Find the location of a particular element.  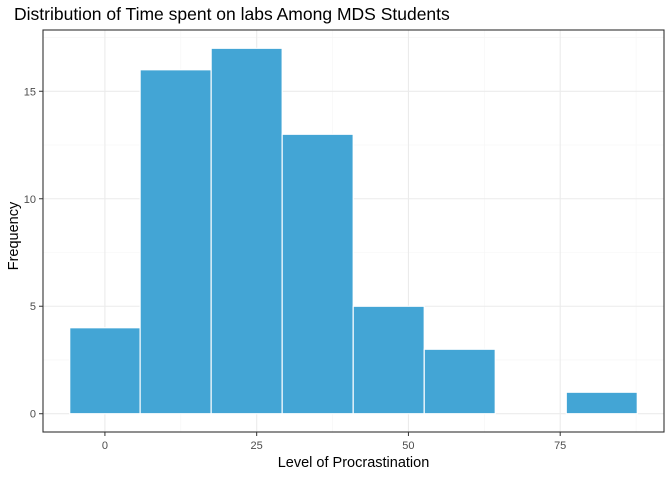

y-tick-label: 15 is located at coordinates (30, 92).